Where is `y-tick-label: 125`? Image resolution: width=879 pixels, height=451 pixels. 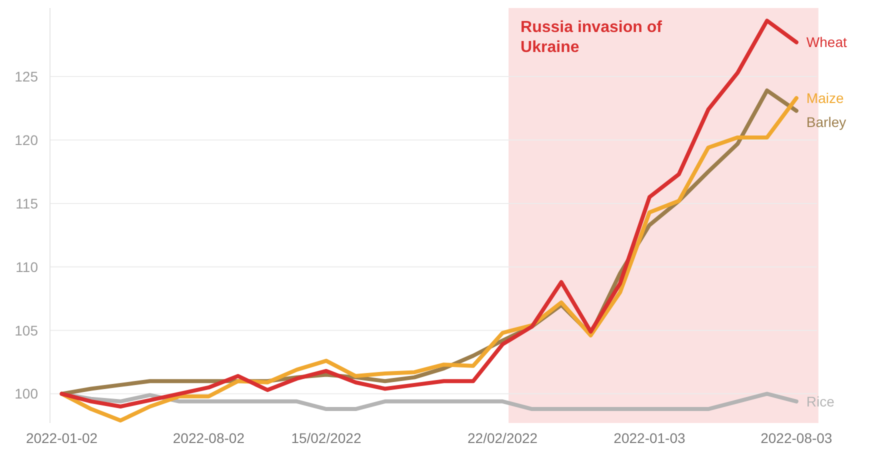
y-tick-label: 125 is located at coordinates (26, 76).